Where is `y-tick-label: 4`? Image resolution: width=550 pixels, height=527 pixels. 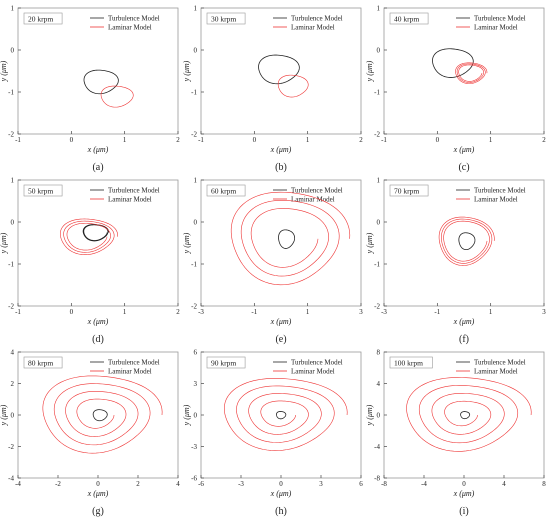
y-tick-label: 4 is located at coordinates (379, 384).